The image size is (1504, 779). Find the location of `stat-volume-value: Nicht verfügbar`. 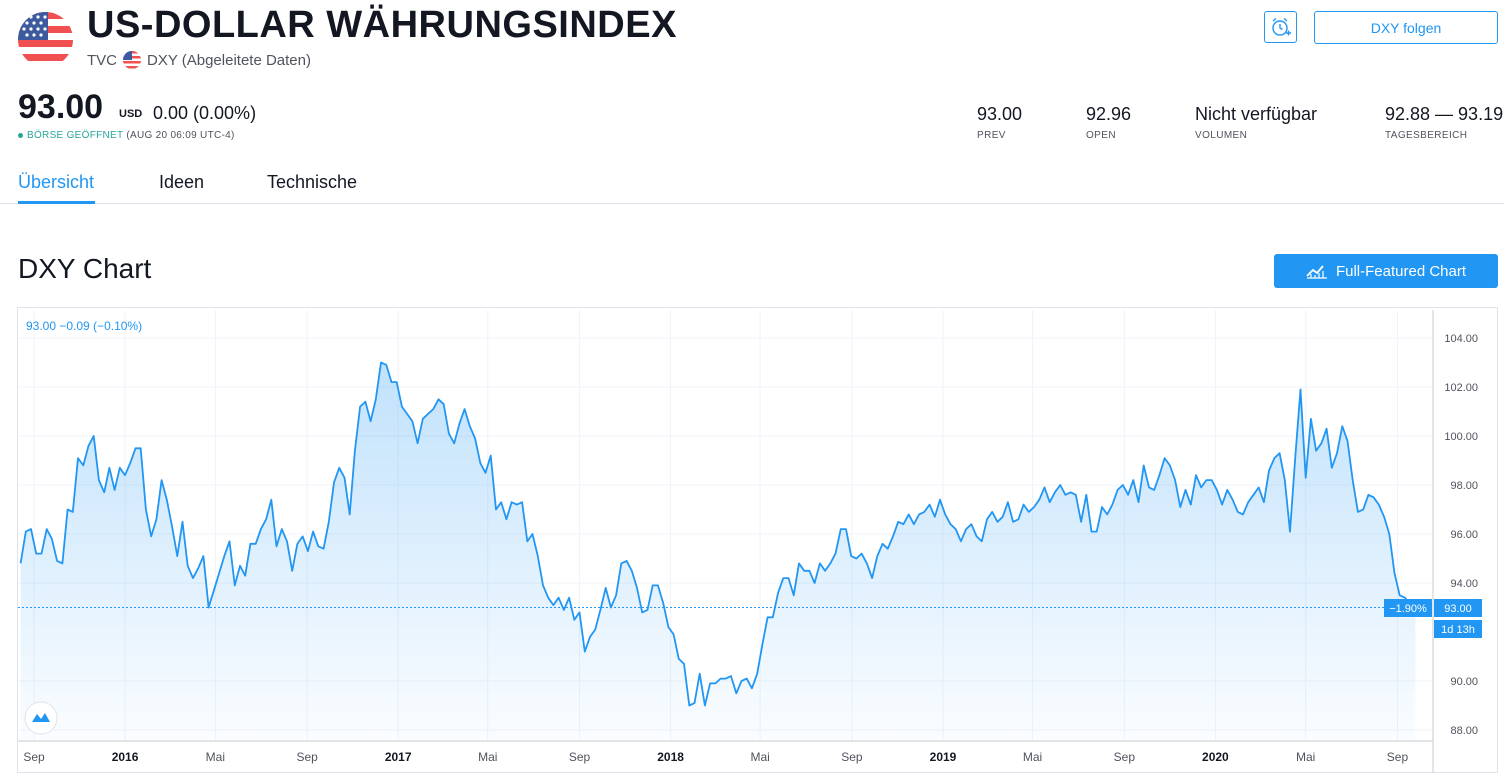

stat-volume-value: Nicht verfügbar is located at coordinates (1256, 114).